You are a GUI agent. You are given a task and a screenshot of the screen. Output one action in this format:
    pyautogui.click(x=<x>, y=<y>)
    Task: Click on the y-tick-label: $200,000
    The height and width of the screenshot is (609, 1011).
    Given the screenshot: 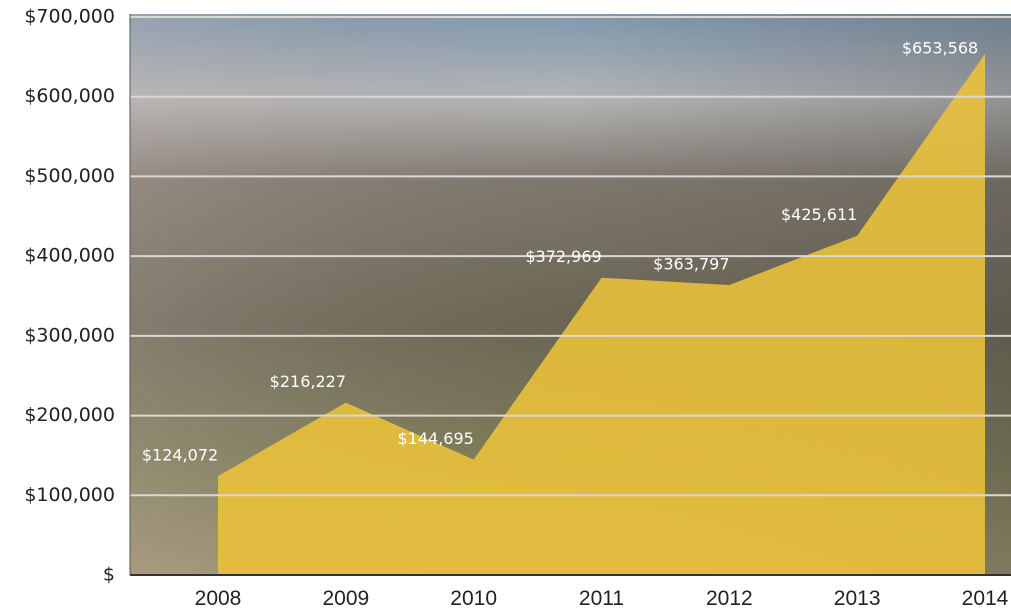 What is the action you would take?
    pyautogui.click(x=69, y=415)
    